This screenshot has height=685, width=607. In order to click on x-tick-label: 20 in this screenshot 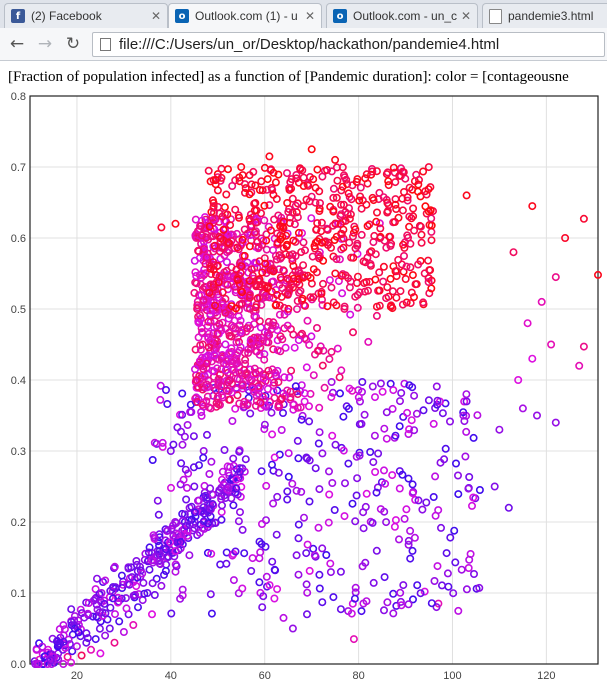, I will do `click(77, 676)`.